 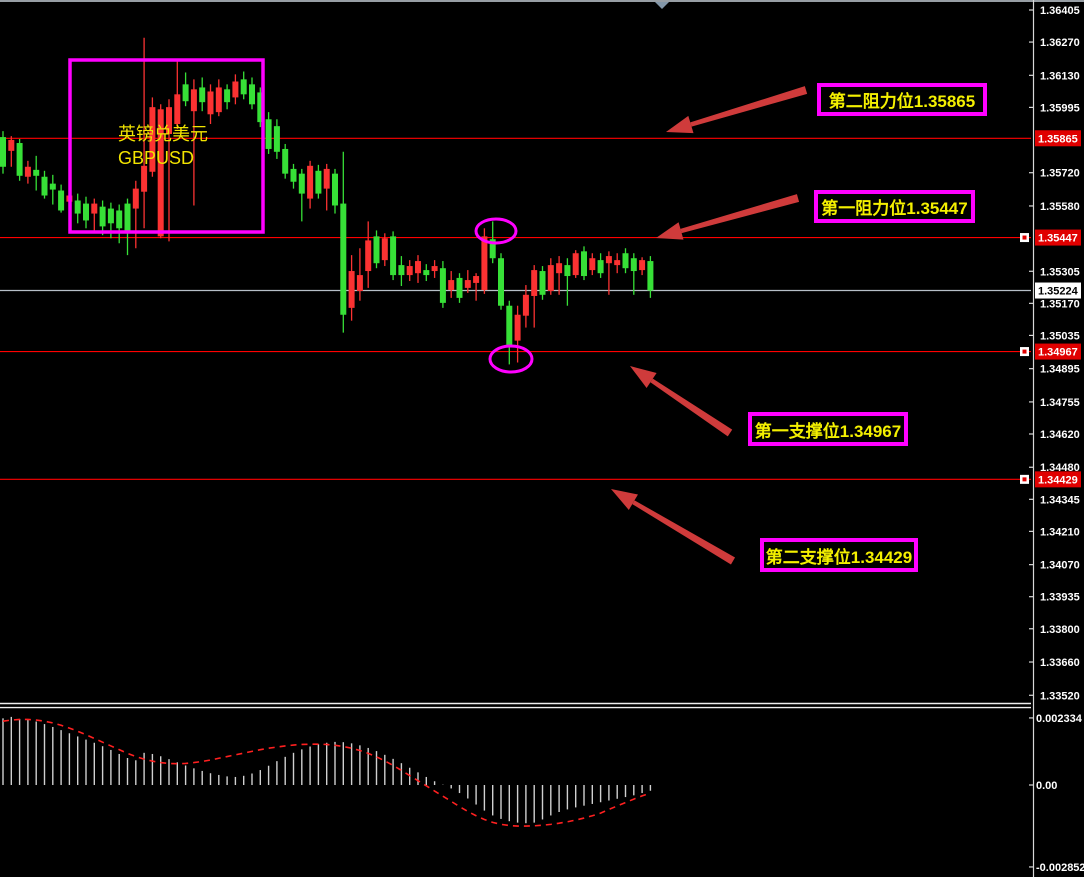 I want to click on annotation-box-resistance1: 第一阻力位1.35447, so click(x=894, y=206).